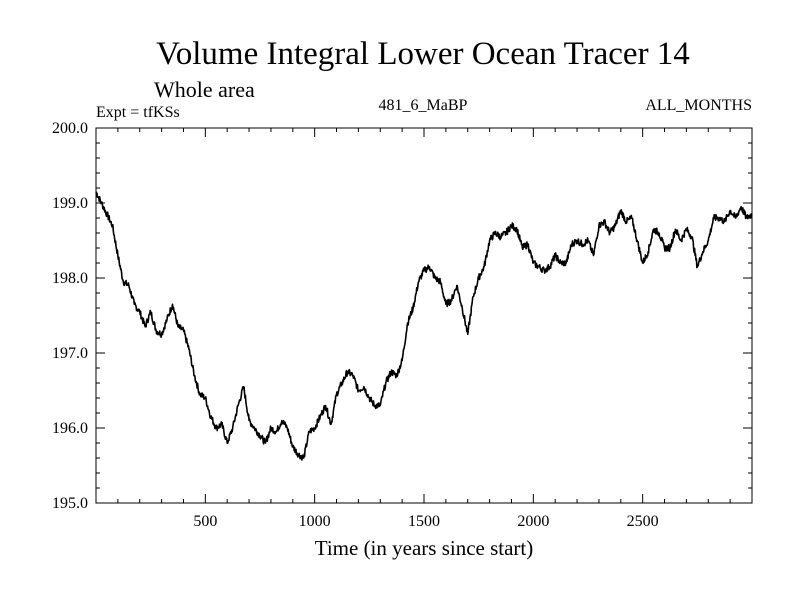 The height and width of the screenshot is (600, 800). I want to click on y-tick-label: 200.0, so click(70, 128).